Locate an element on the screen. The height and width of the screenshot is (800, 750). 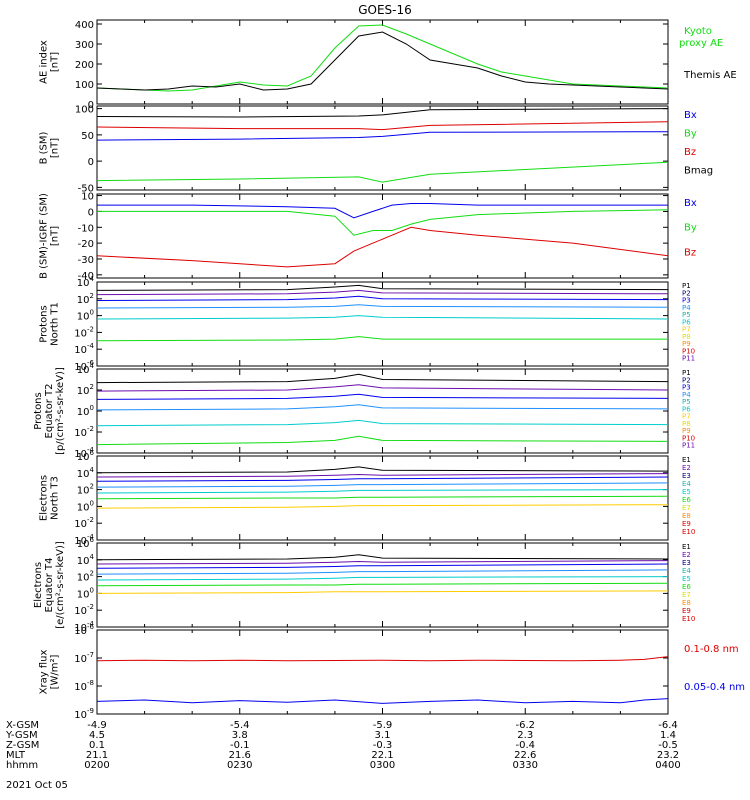
ytick-label-eet4-exp: -2 is located at coordinates (90, 607).